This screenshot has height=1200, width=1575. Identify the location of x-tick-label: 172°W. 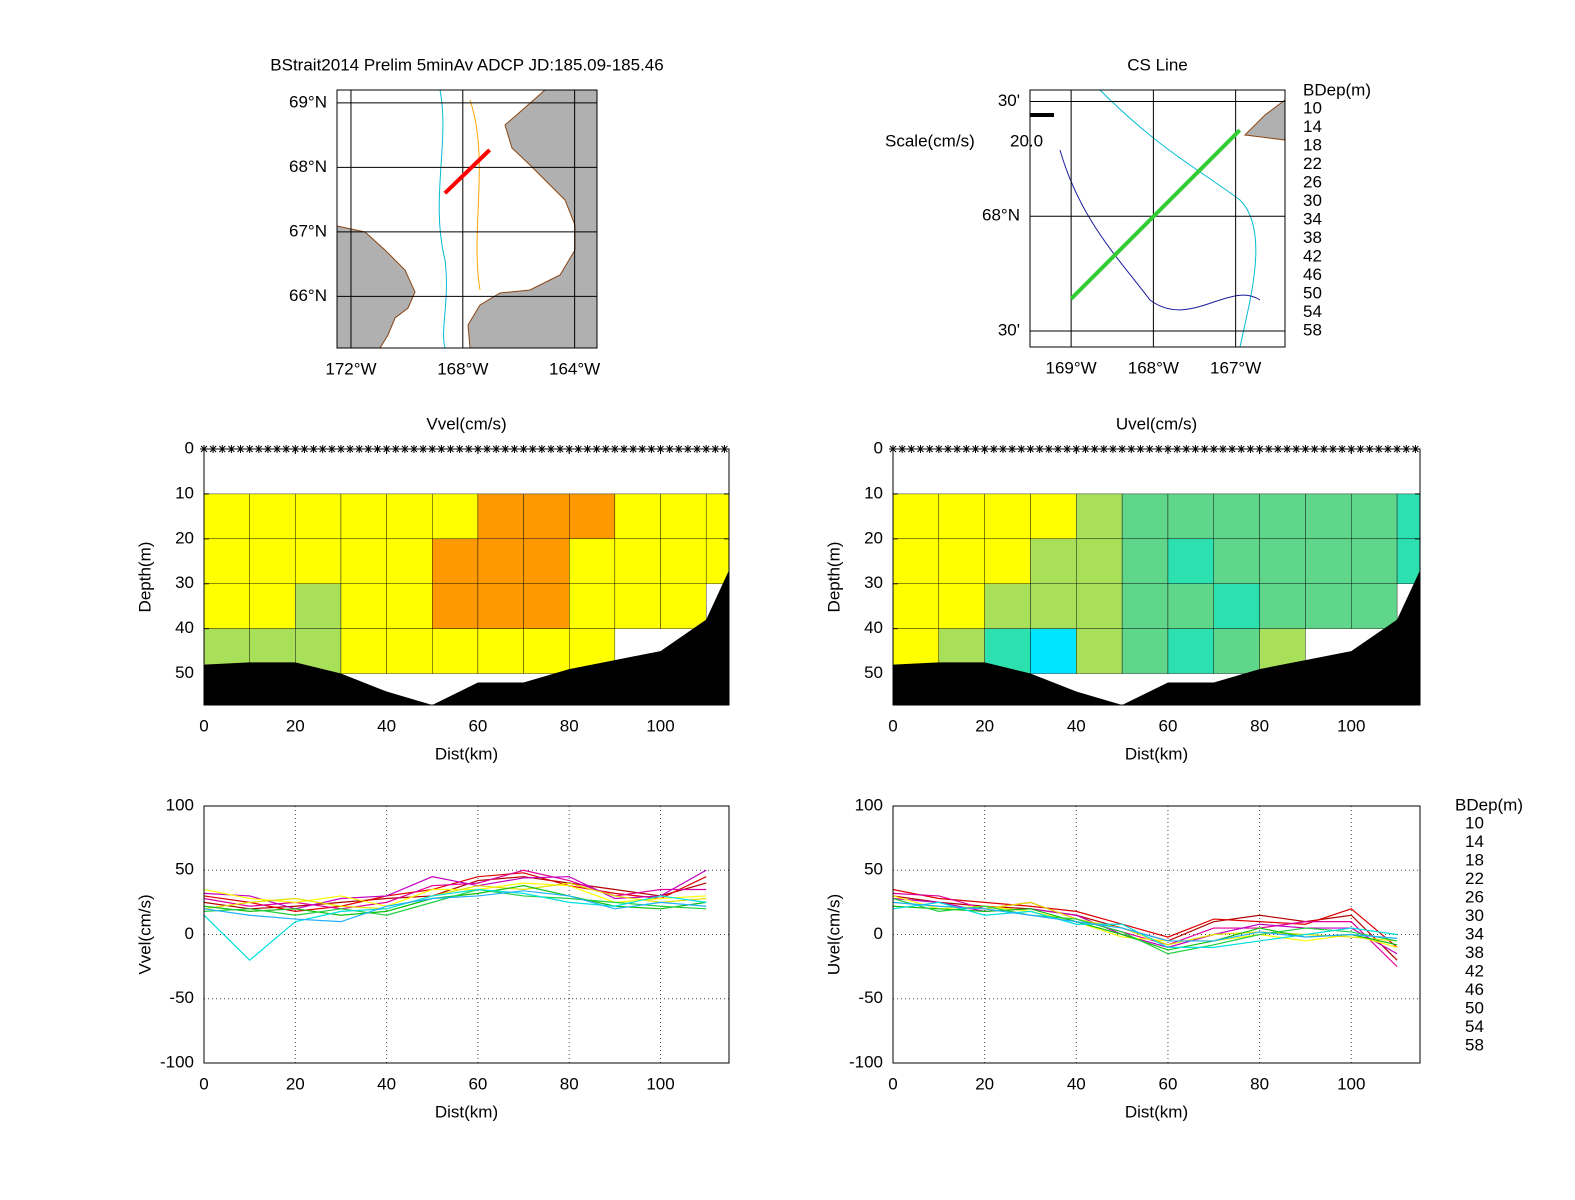
(350, 368).